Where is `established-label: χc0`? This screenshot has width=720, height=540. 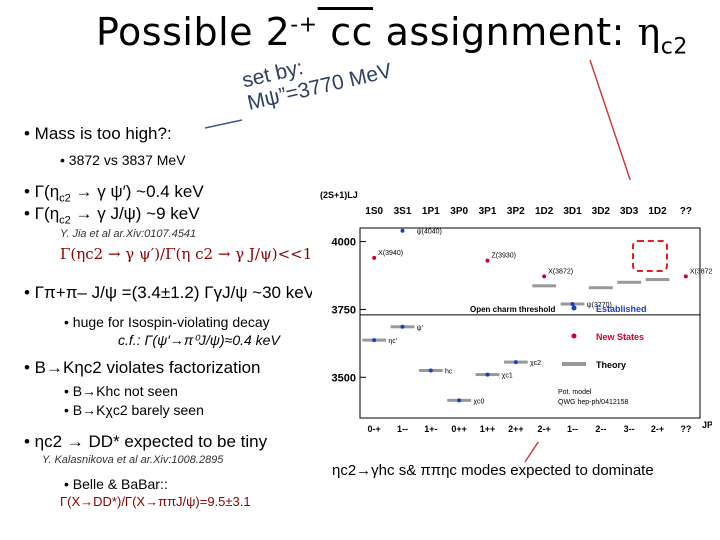 established-label: χc0 is located at coordinates (478, 401).